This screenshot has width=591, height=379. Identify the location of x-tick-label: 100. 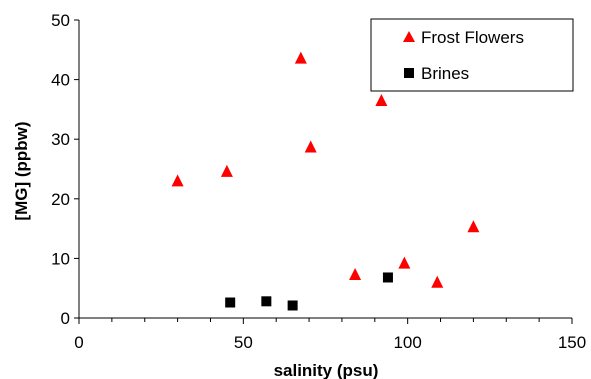
(407, 342).